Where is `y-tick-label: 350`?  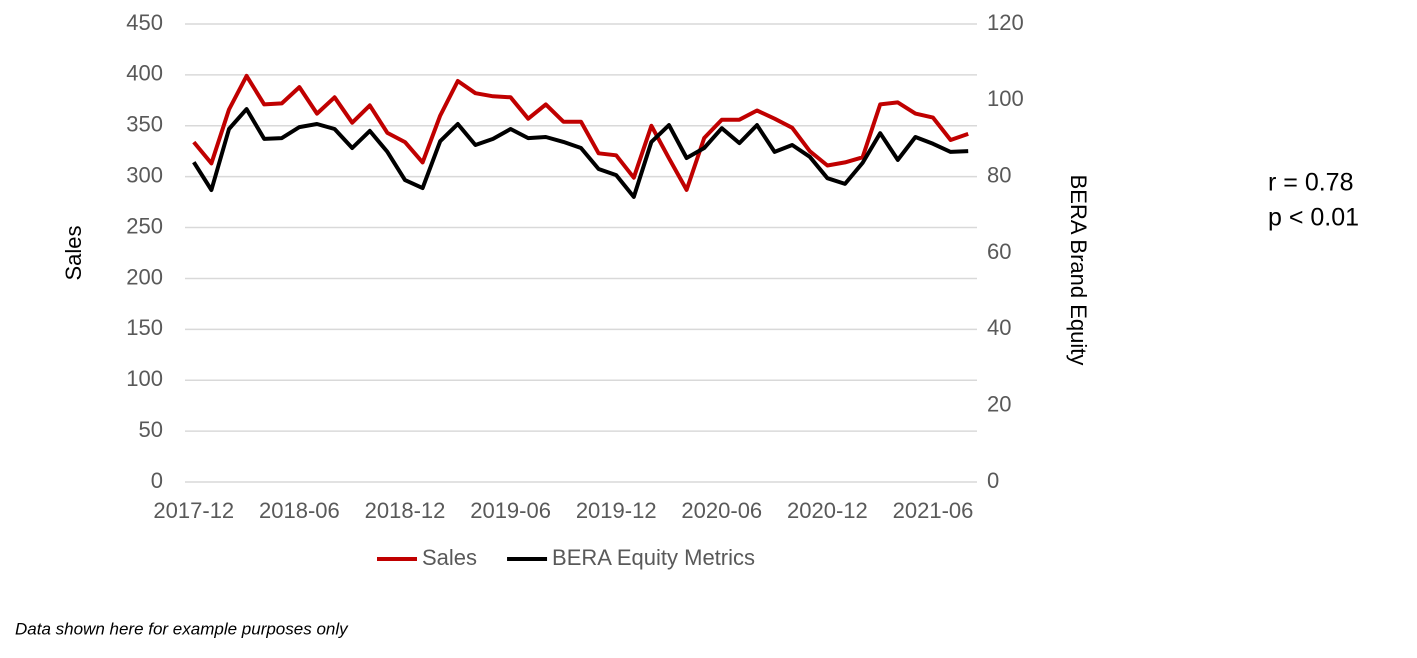
y-tick-label: 350 is located at coordinates (144, 124).